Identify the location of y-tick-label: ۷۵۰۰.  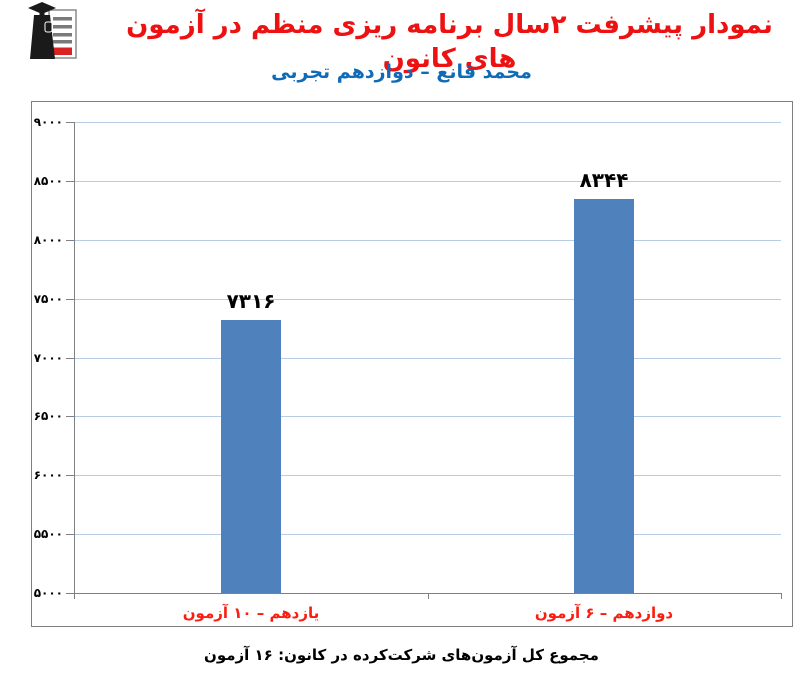
(48, 299).